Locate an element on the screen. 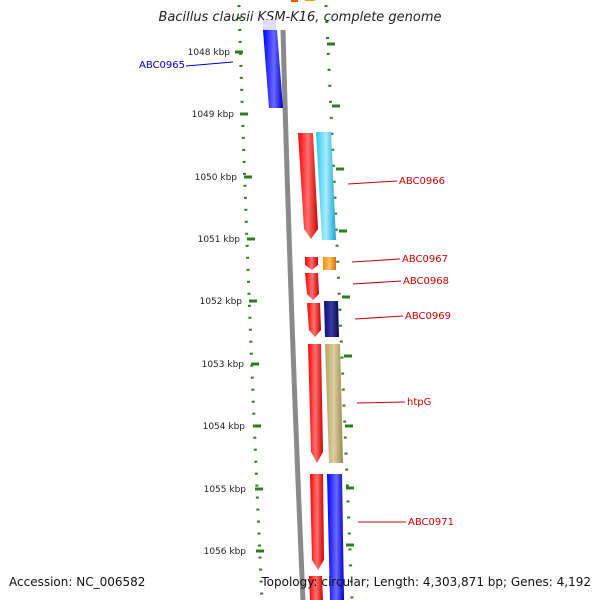  gene-ABC0969-cog is located at coordinates (331, 319).